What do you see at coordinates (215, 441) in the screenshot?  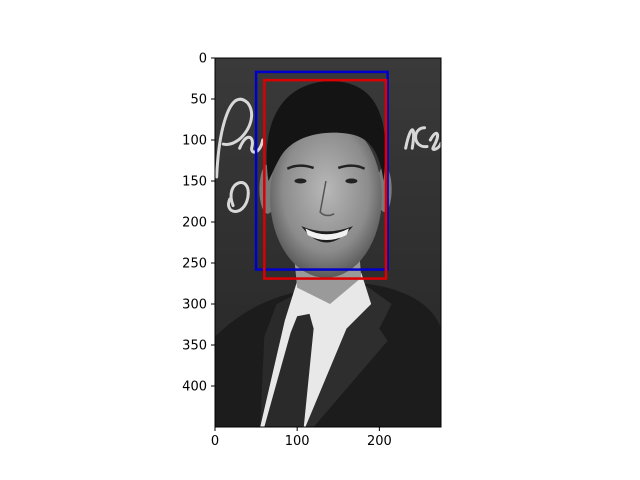 I see `x-tick-label: 0` at bounding box center [215, 441].